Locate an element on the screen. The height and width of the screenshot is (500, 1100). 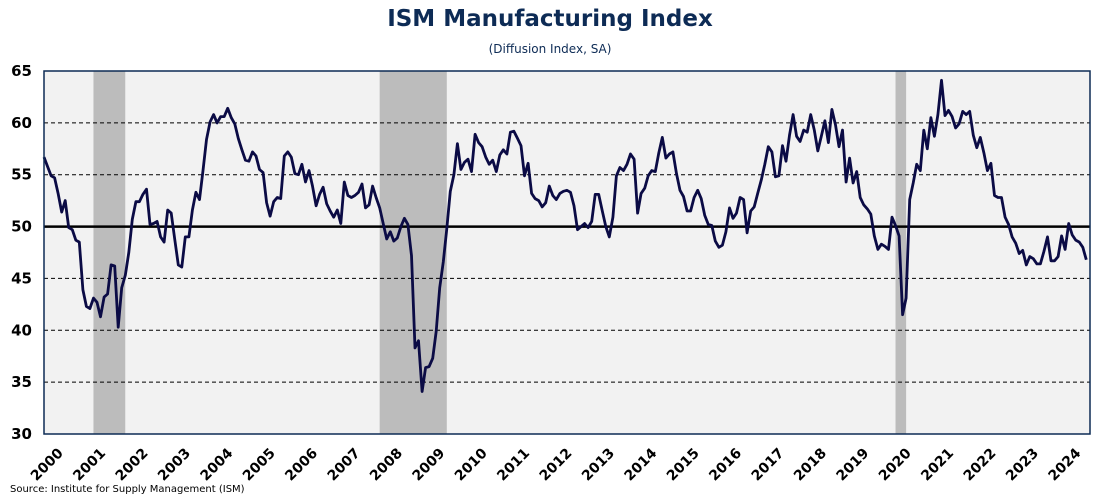
y-tick-label: 35 is located at coordinates (21, 382).